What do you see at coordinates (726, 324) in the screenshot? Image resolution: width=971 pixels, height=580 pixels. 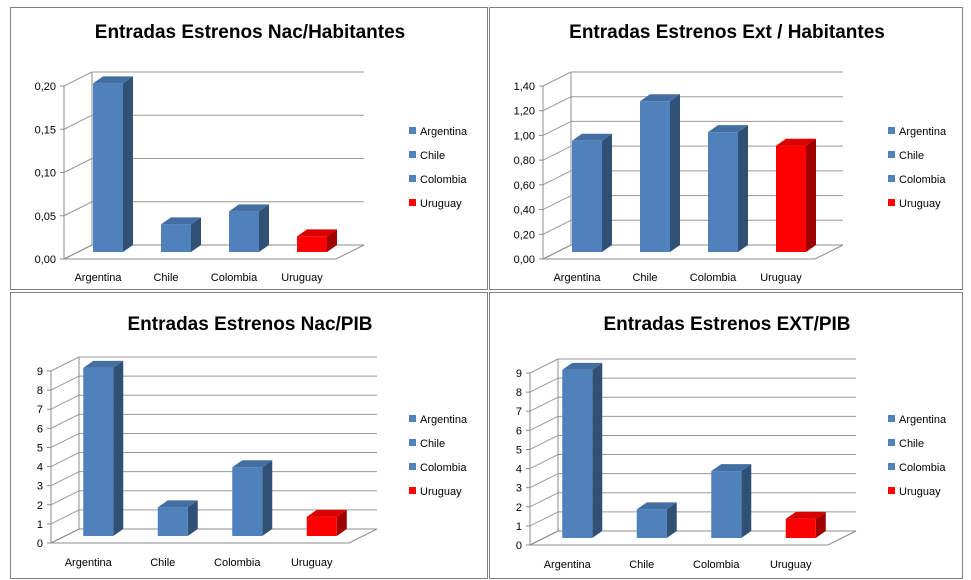 I see `chart-title: Entradas Estrenos EXT/PIB` at bounding box center [726, 324].